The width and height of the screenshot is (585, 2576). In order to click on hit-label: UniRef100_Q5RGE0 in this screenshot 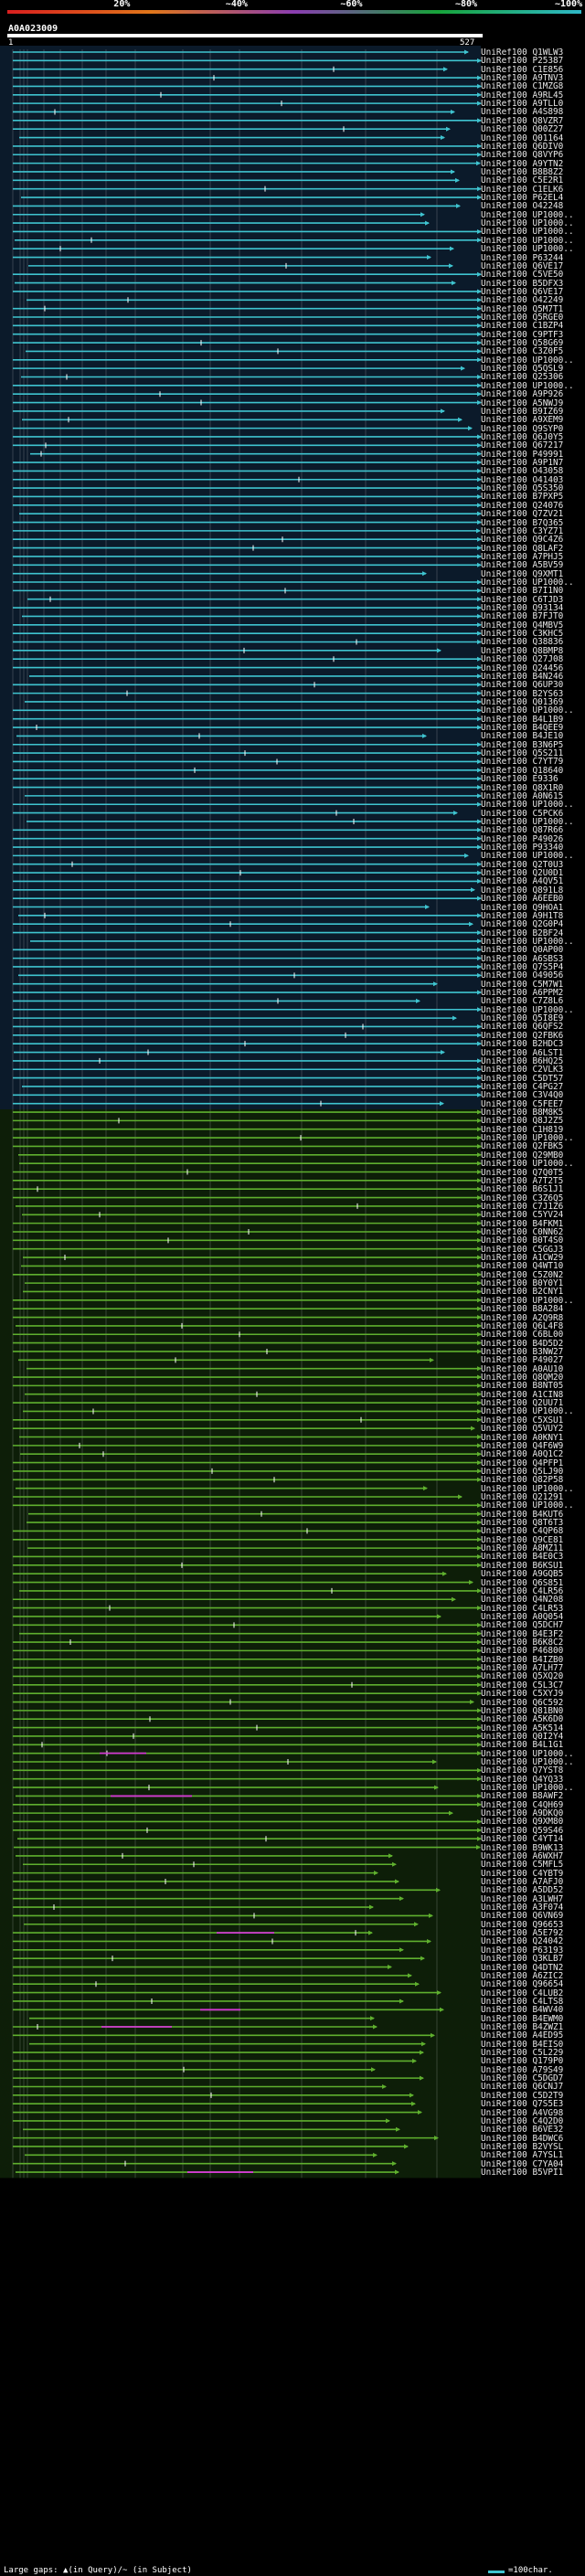, I will do `click(522, 317)`.